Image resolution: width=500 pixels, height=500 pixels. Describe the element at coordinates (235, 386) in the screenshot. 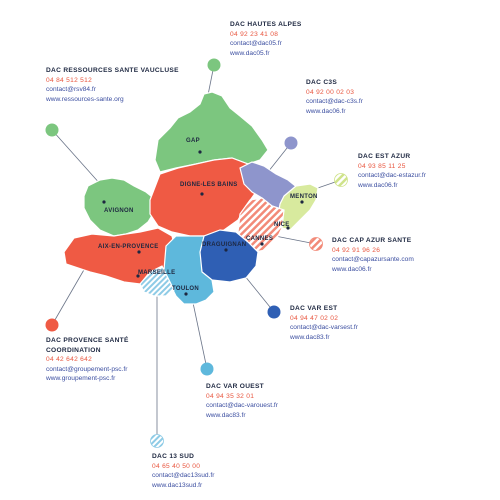

I see `dac-name: DAC VAR OUEST` at that location.